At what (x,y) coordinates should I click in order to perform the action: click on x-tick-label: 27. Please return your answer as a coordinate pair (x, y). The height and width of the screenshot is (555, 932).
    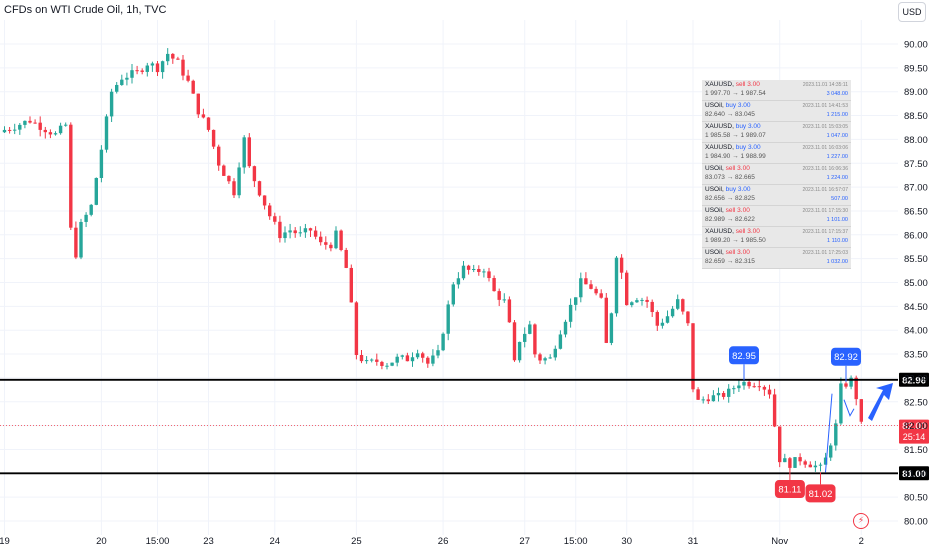
    Looking at the image, I should click on (524, 541).